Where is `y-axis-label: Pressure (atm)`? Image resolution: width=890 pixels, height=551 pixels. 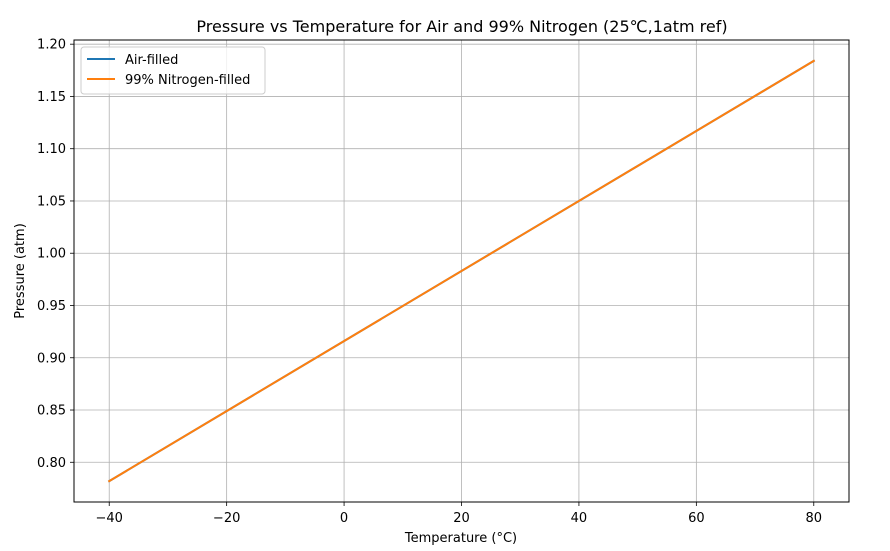
y-axis-label: Pressure (atm) is located at coordinates (20, 271).